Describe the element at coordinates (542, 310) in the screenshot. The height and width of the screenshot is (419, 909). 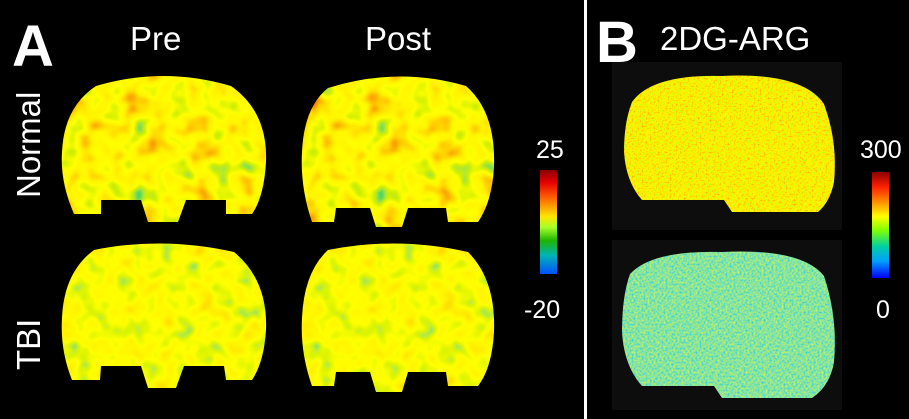
I see `scale-a-min-label: -20` at that location.